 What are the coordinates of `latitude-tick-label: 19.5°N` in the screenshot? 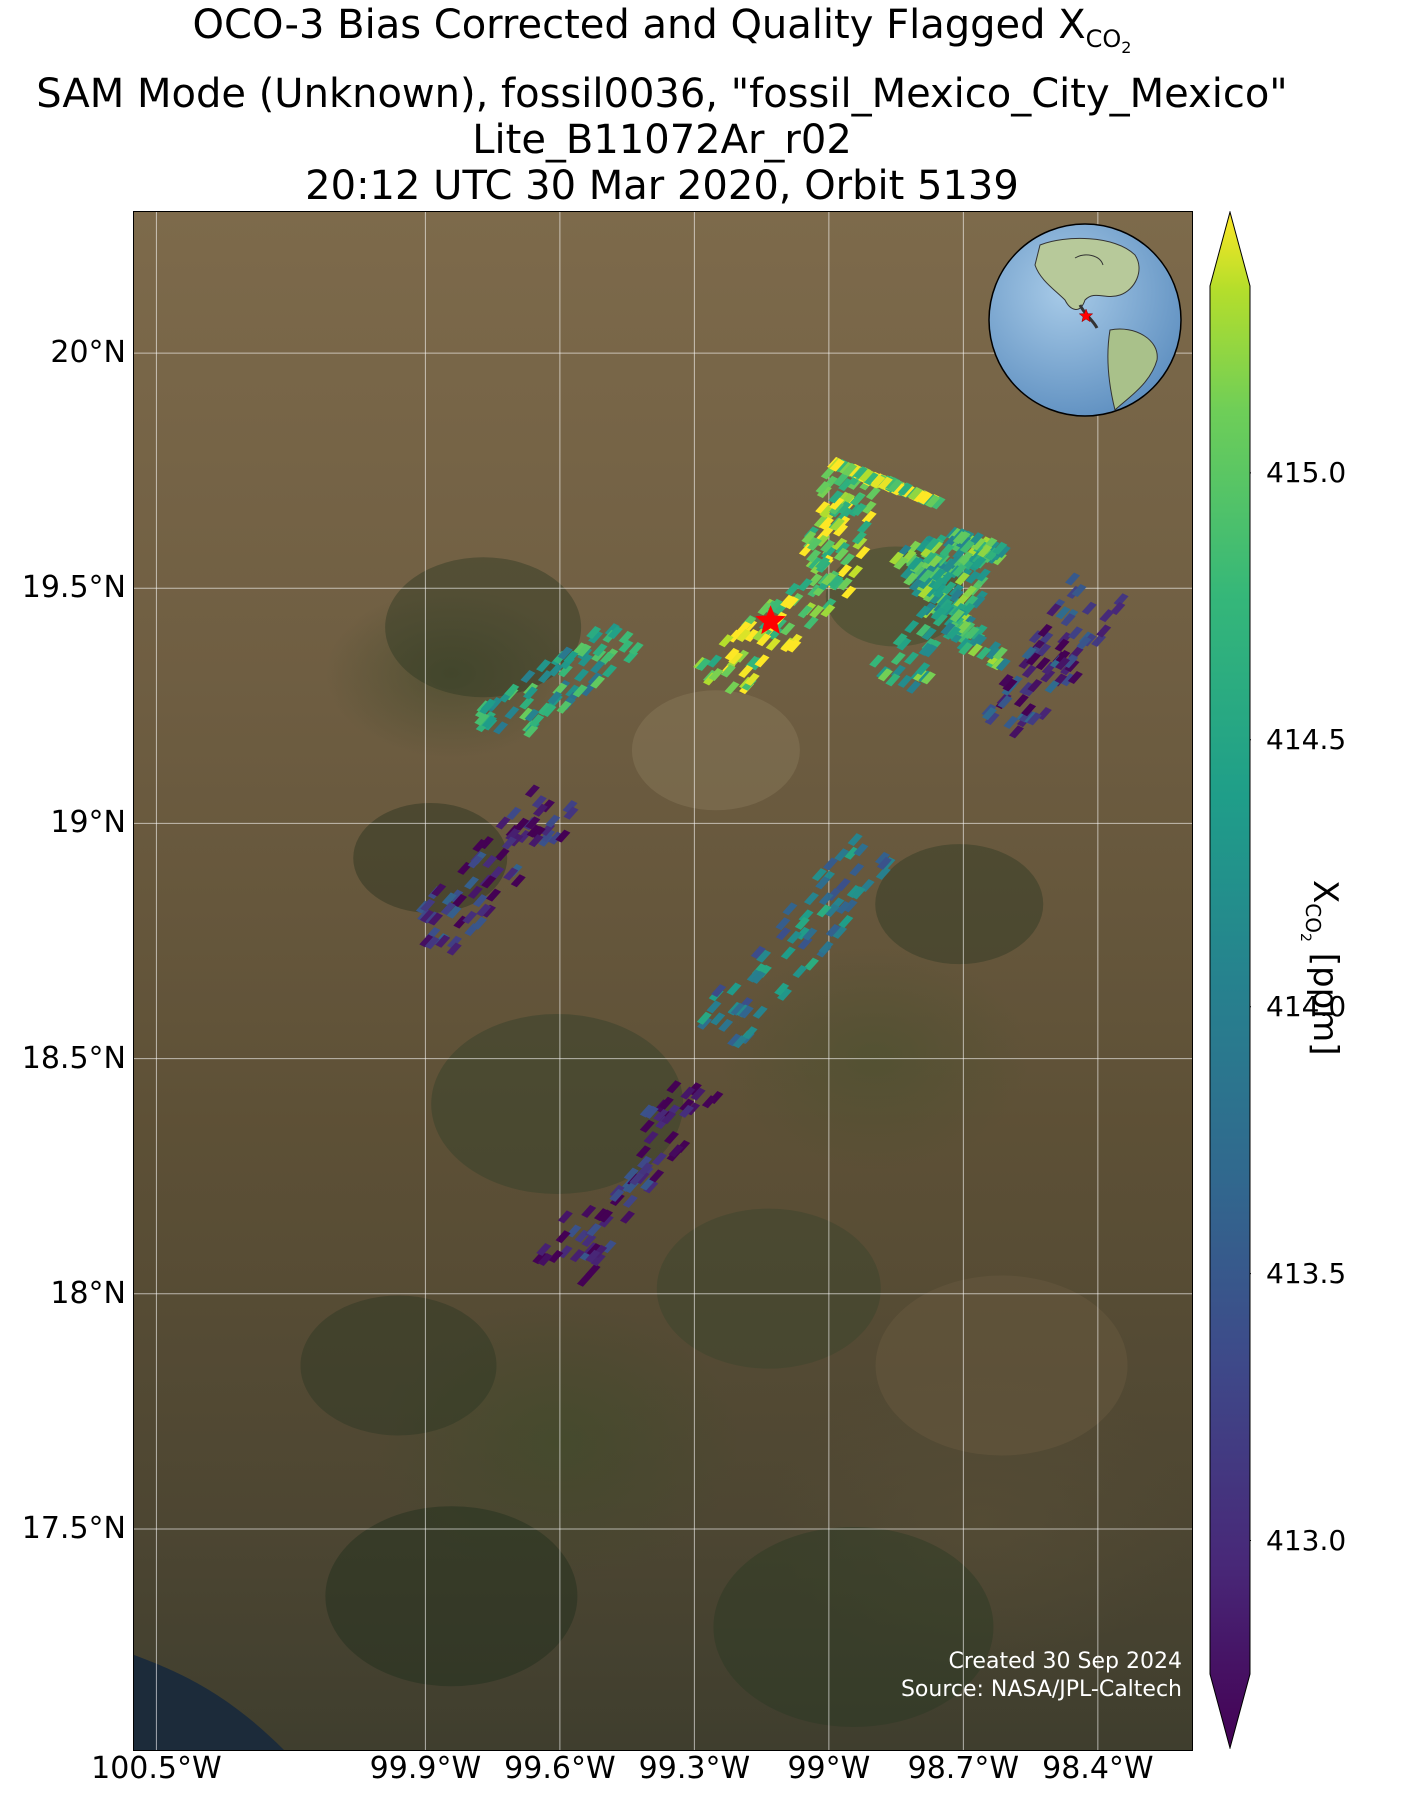 It's located at (73, 588).